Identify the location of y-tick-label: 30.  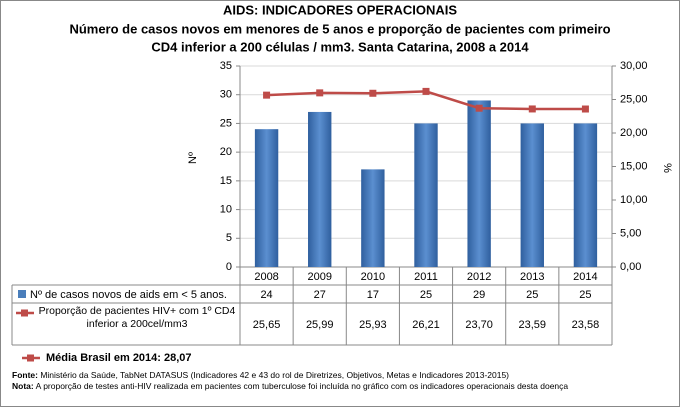
(226, 95).